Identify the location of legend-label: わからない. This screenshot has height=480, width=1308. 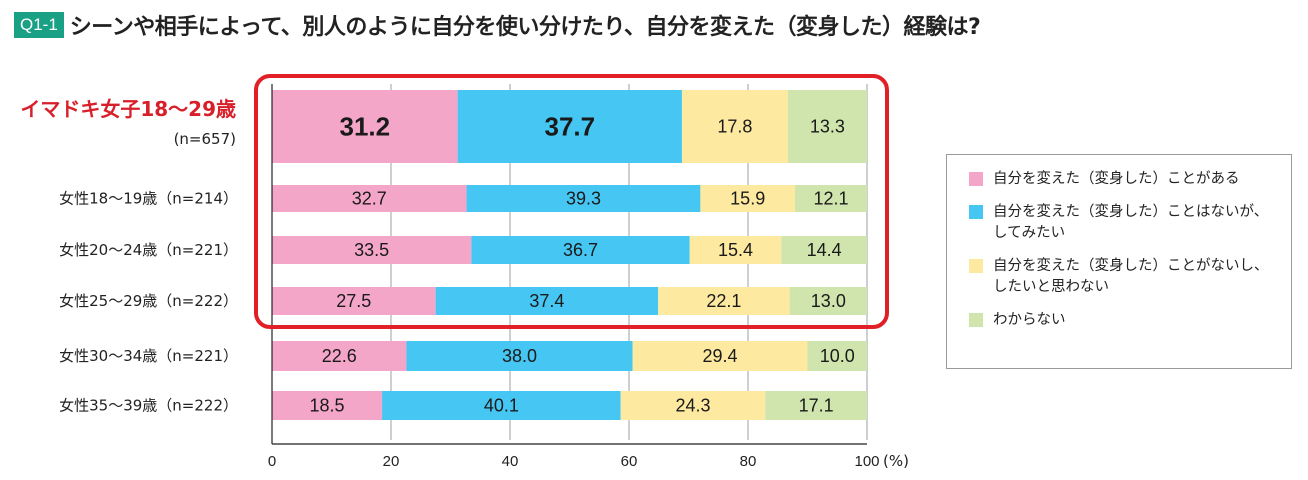
(1029, 320).